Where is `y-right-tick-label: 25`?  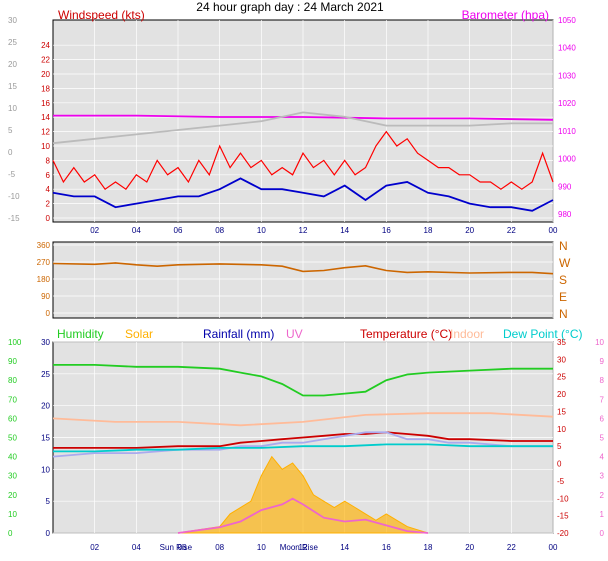 y-right-tick-label: 25 is located at coordinates (561, 377).